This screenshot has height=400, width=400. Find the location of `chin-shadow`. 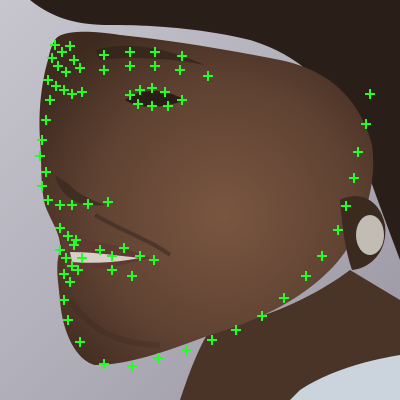

chin-shadow is located at coordinates (114, 323).